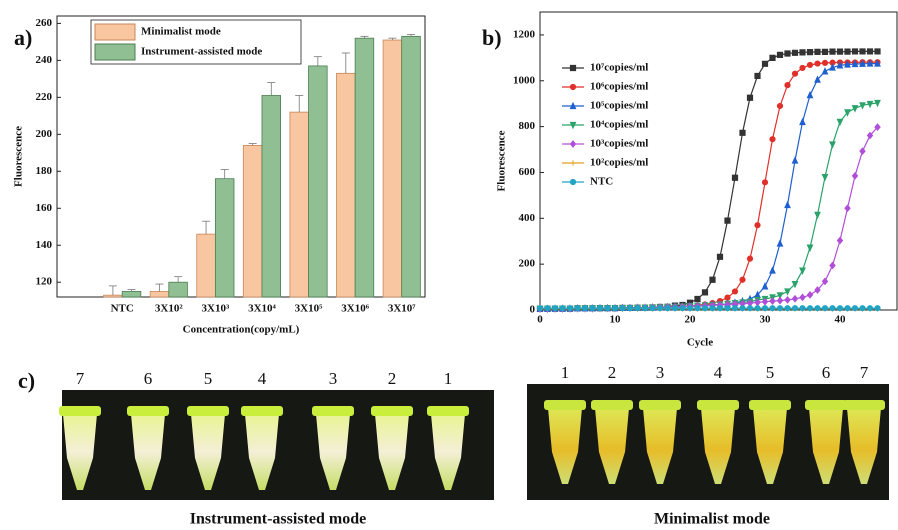 The width and height of the screenshot is (898, 530). I want to click on y-tick-label: 140, so click(44, 245).